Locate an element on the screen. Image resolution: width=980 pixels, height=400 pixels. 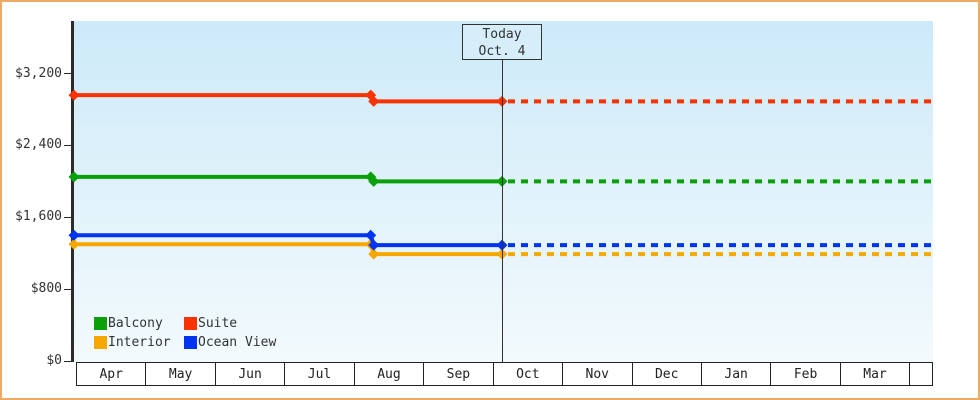
y-axis-label: $2,400 is located at coordinates (38, 145).